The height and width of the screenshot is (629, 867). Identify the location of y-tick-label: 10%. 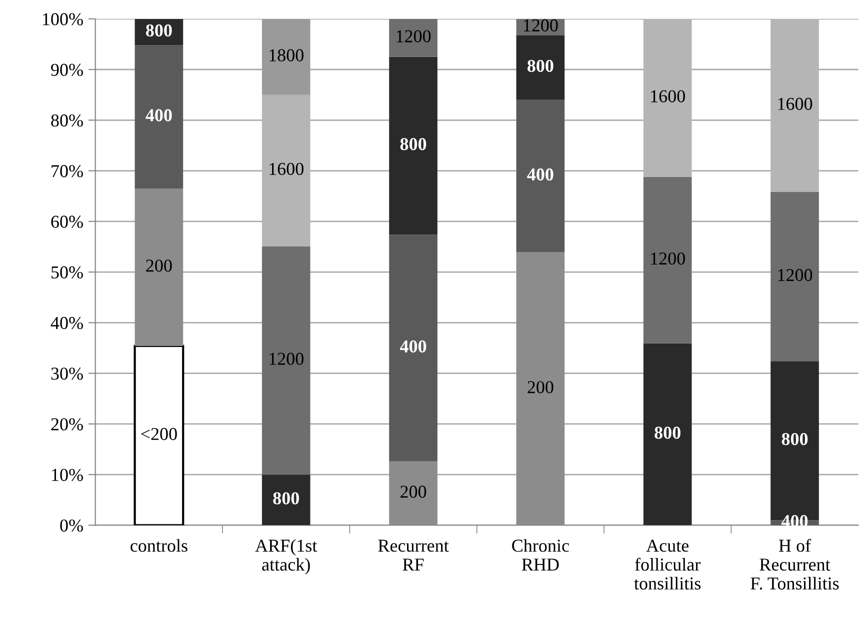
(67, 475).